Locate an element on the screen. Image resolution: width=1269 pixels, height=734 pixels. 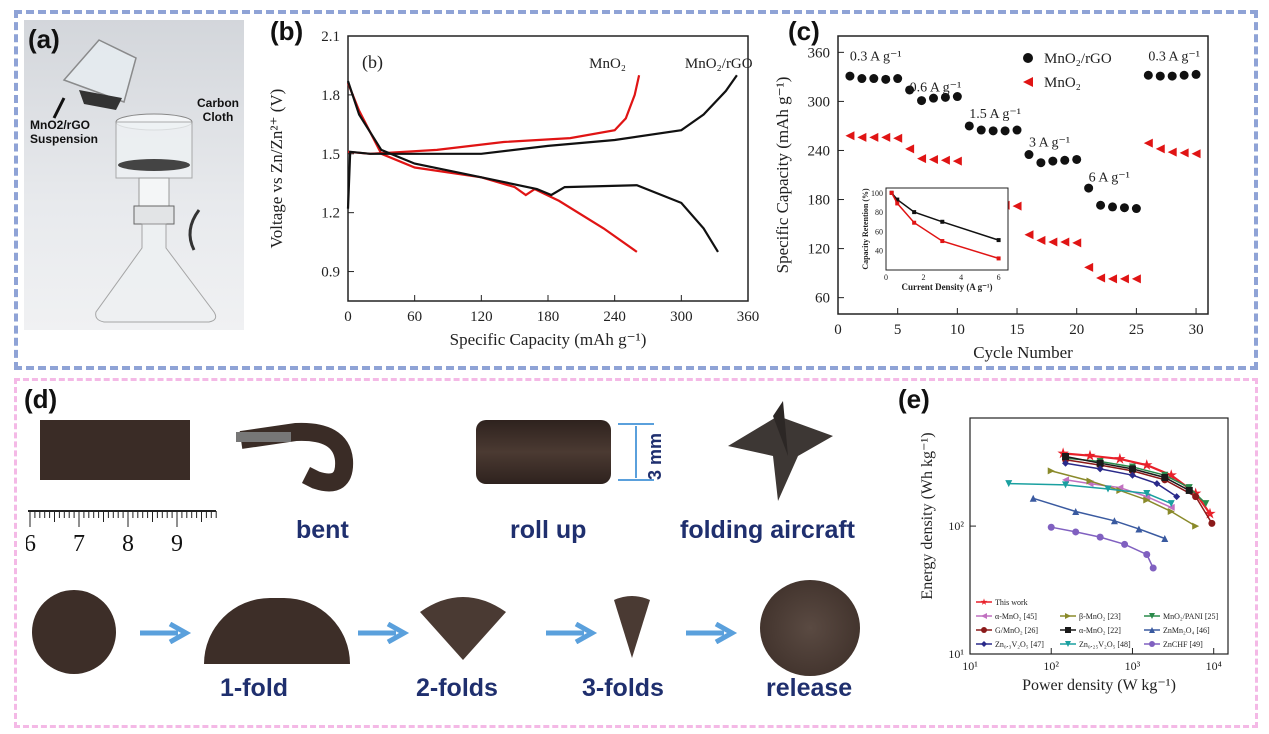
plot-area is located at coordinates (1099, 536).